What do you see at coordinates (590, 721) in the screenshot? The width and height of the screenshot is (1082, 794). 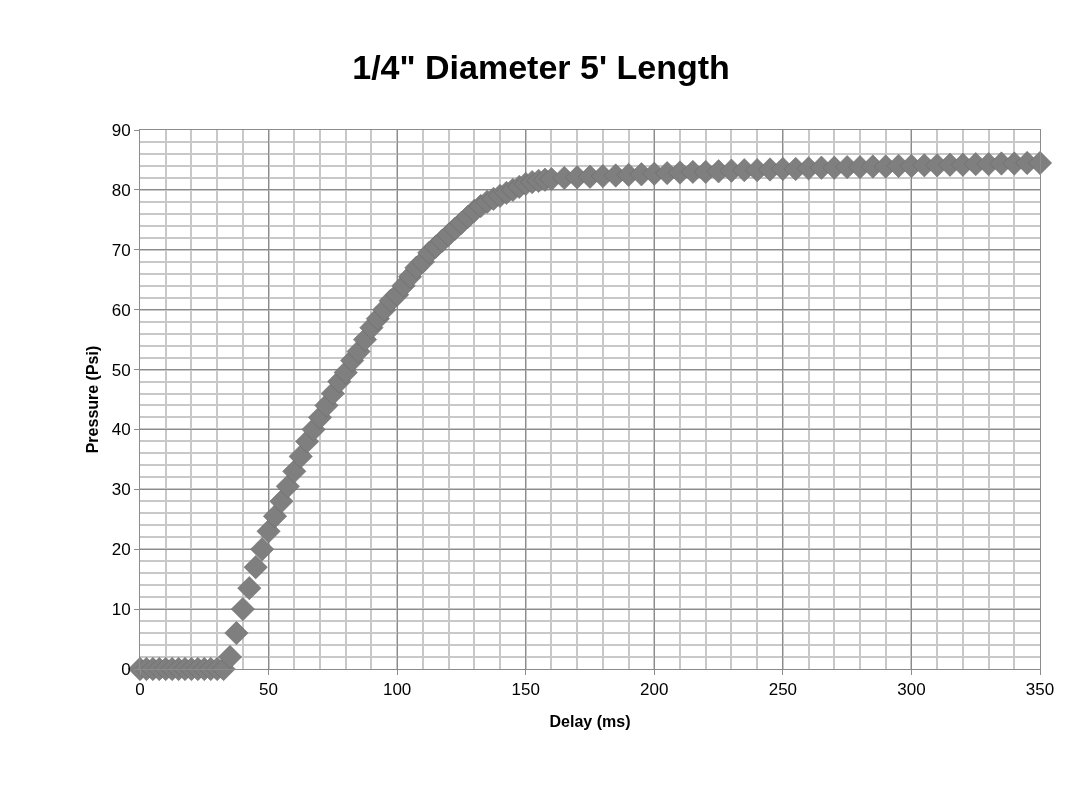 I see `x-axis-title: Delay (ms)` at bounding box center [590, 721].